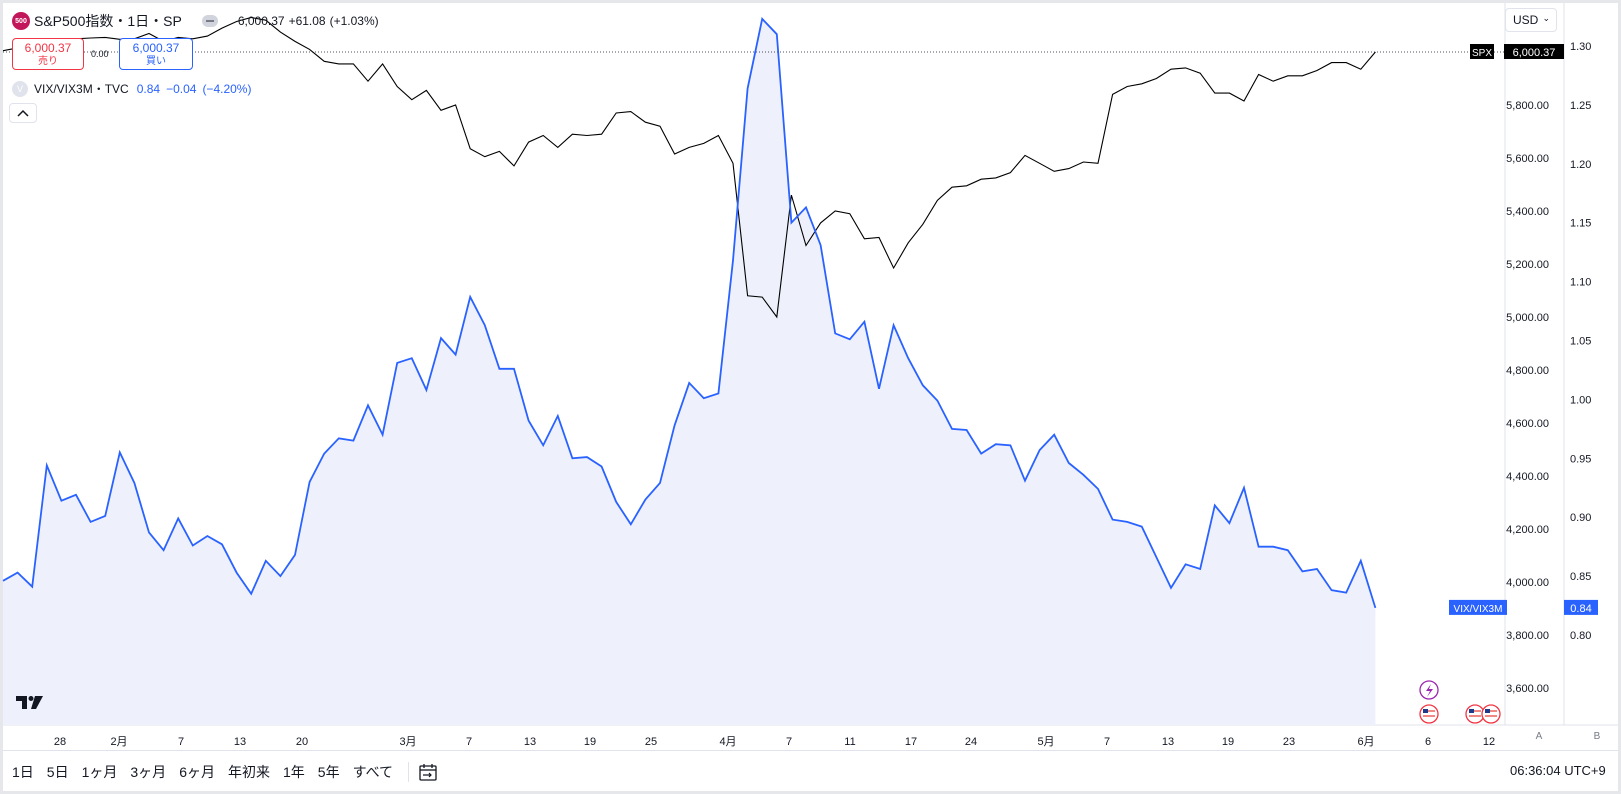 This screenshot has width=1621, height=794. Describe the element at coordinates (21, 21) in the screenshot. I see `symbol-logo: 500` at that location.